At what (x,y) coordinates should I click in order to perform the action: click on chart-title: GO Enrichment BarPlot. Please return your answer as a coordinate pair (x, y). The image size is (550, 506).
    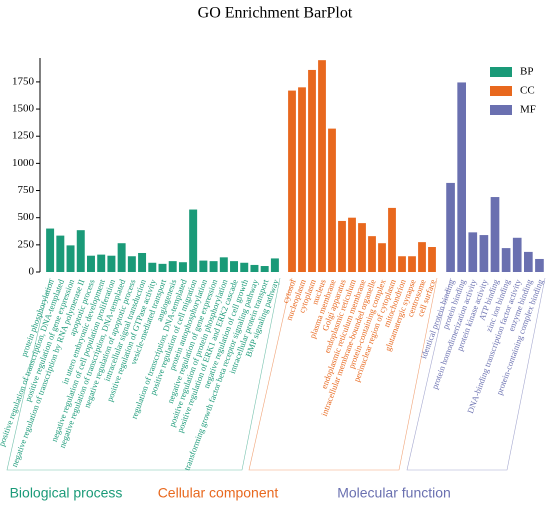
    Looking at the image, I should click on (275, 13).